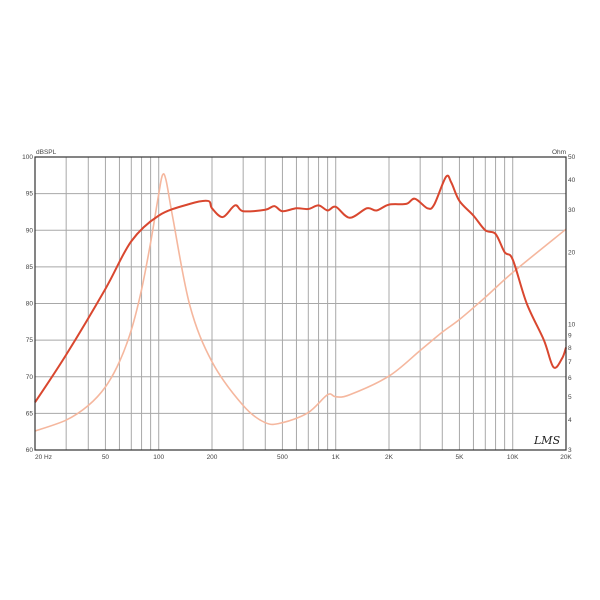  What do you see at coordinates (46, 152) in the screenshot?
I see `y-axis-label: dBSPL` at bounding box center [46, 152].